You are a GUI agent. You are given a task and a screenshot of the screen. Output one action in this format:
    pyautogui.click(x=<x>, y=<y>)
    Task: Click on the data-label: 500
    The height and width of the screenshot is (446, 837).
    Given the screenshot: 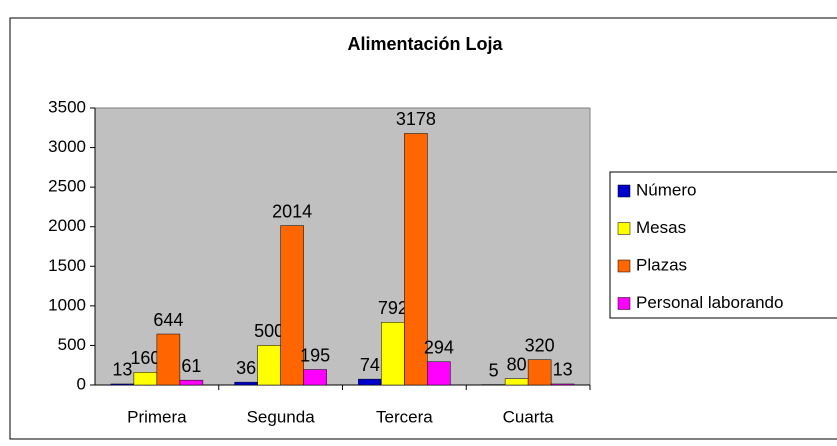 What is the action you would take?
    pyautogui.click(x=269, y=331)
    